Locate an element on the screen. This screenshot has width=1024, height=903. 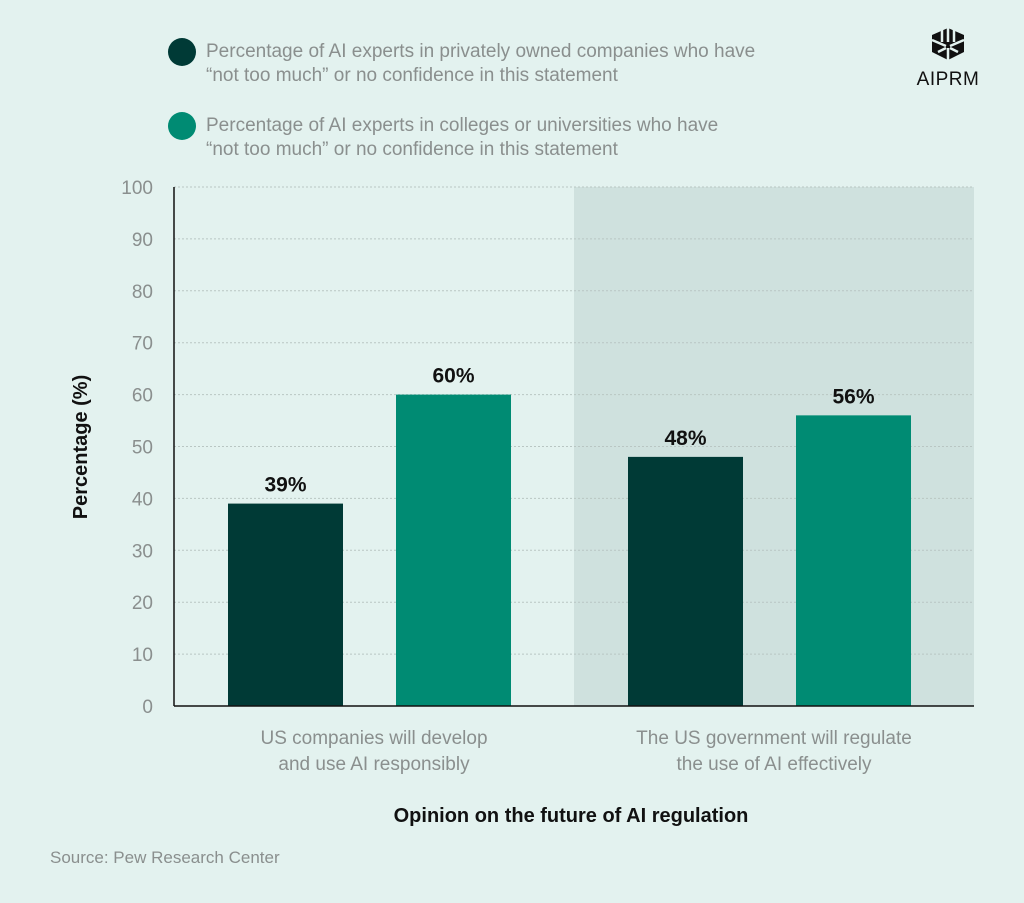
x-tick-label: US companies will develop is located at coordinates (373, 738).